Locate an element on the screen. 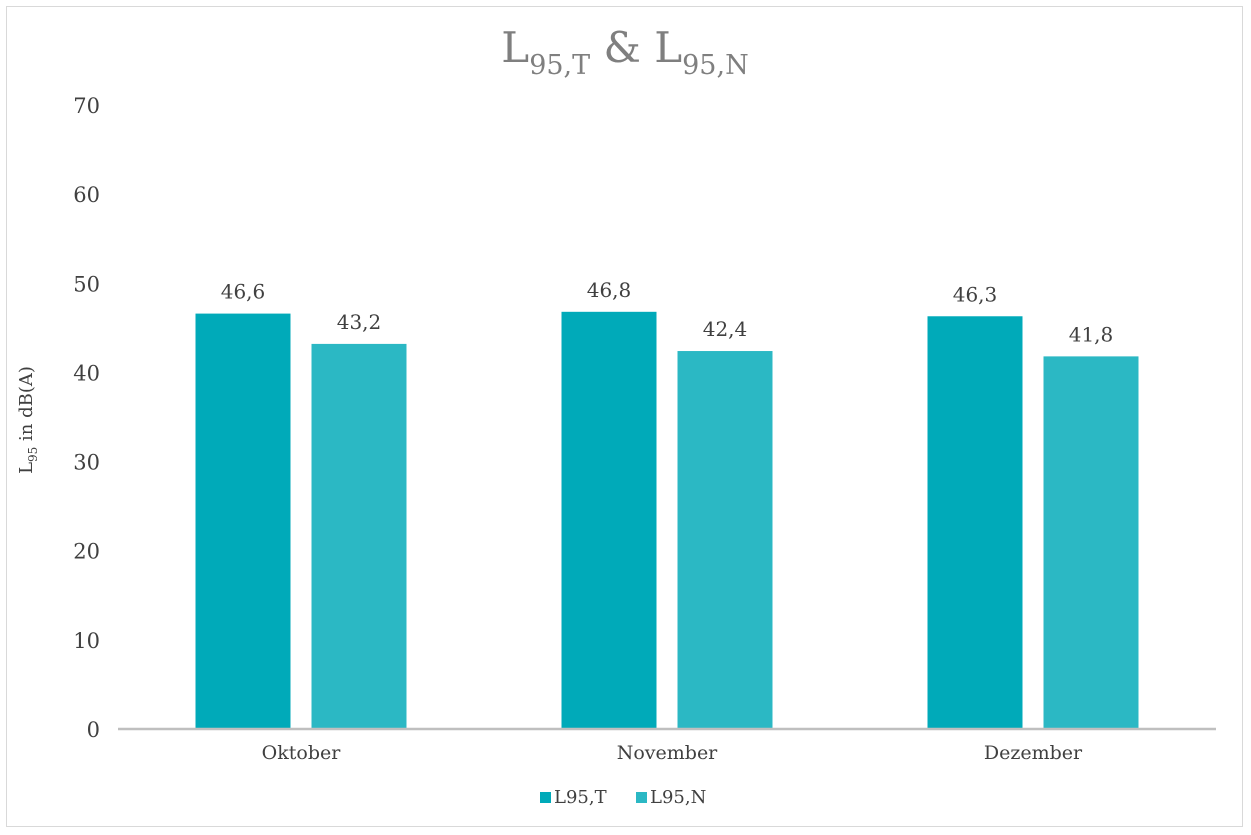  bar-l95t-oktober is located at coordinates (243, 521).